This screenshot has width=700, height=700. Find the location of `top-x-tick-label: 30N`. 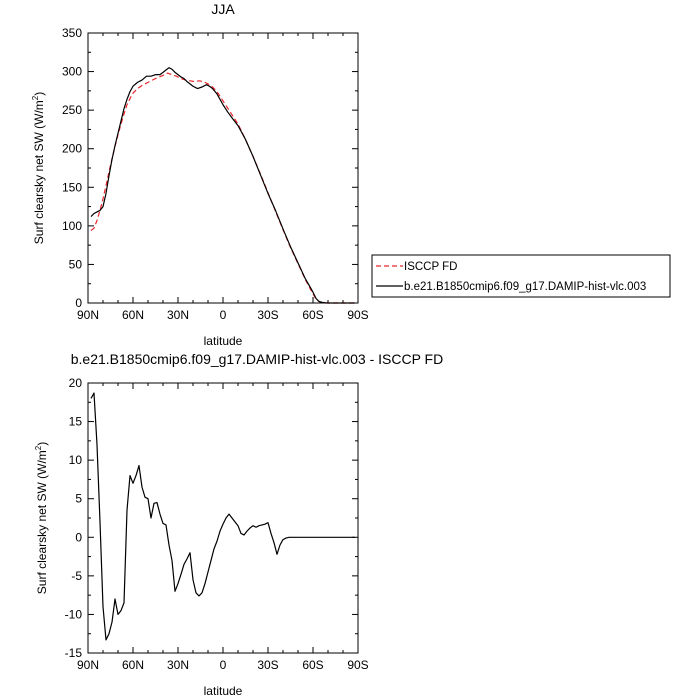

top-x-tick-label: 30N is located at coordinates (178, 315).